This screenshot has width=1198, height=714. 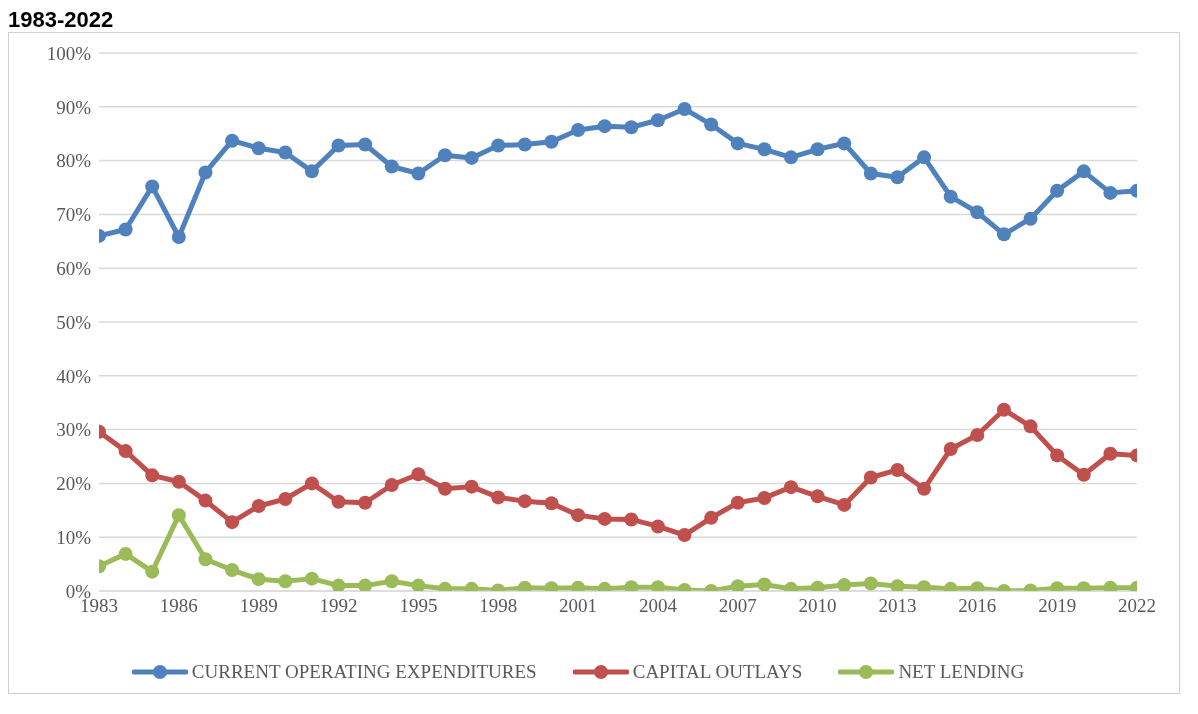 I want to click on x-tick-label: 2019, so click(x=1057, y=606).